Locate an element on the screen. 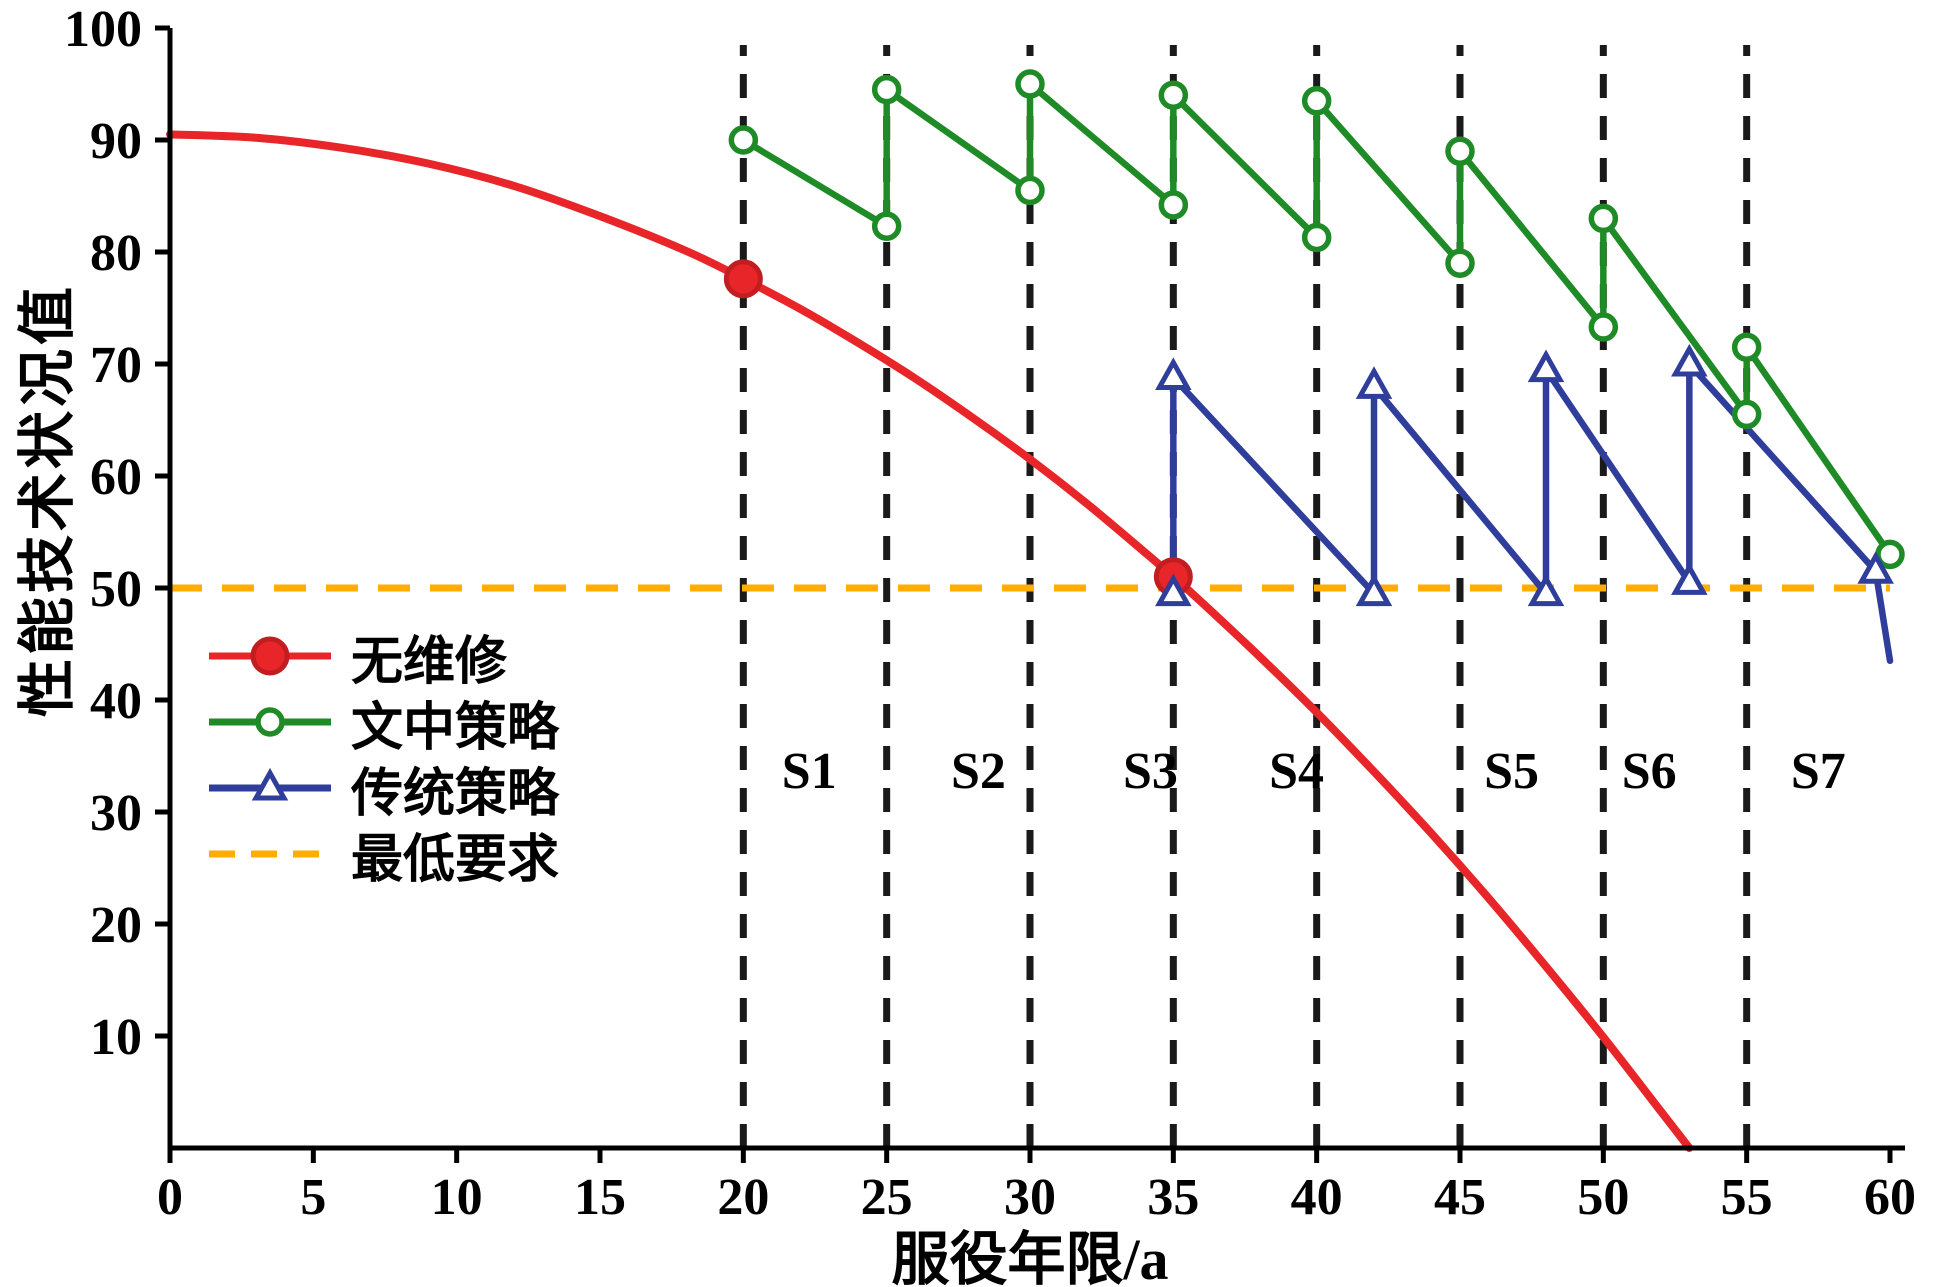 The image size is (1956, 1287). stage-label-S7: S7 is located at coordinates (1818, 771).